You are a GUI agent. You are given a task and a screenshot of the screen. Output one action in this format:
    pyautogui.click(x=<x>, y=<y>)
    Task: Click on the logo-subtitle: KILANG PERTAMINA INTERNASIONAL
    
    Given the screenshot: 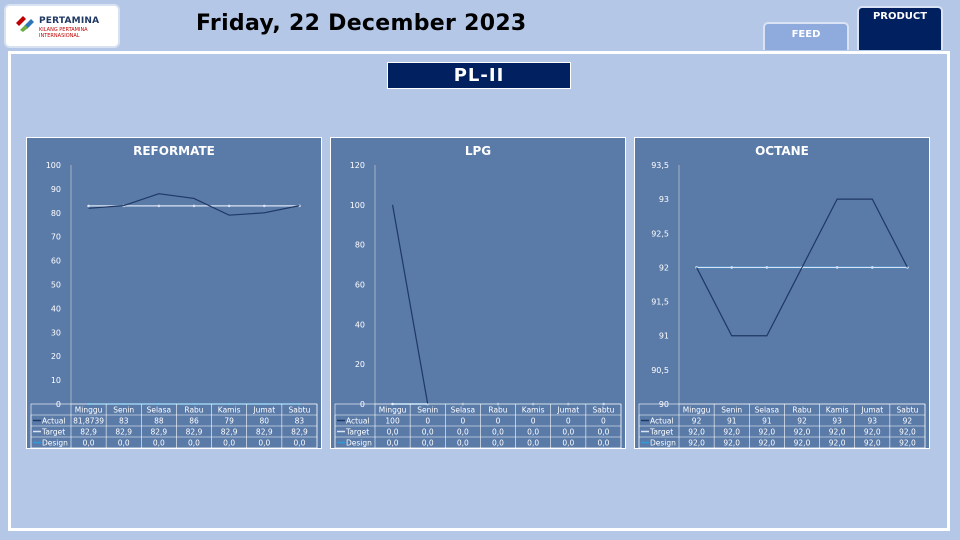 What is the action you would take?
    pyautogui.click(x=63, y=33)
    